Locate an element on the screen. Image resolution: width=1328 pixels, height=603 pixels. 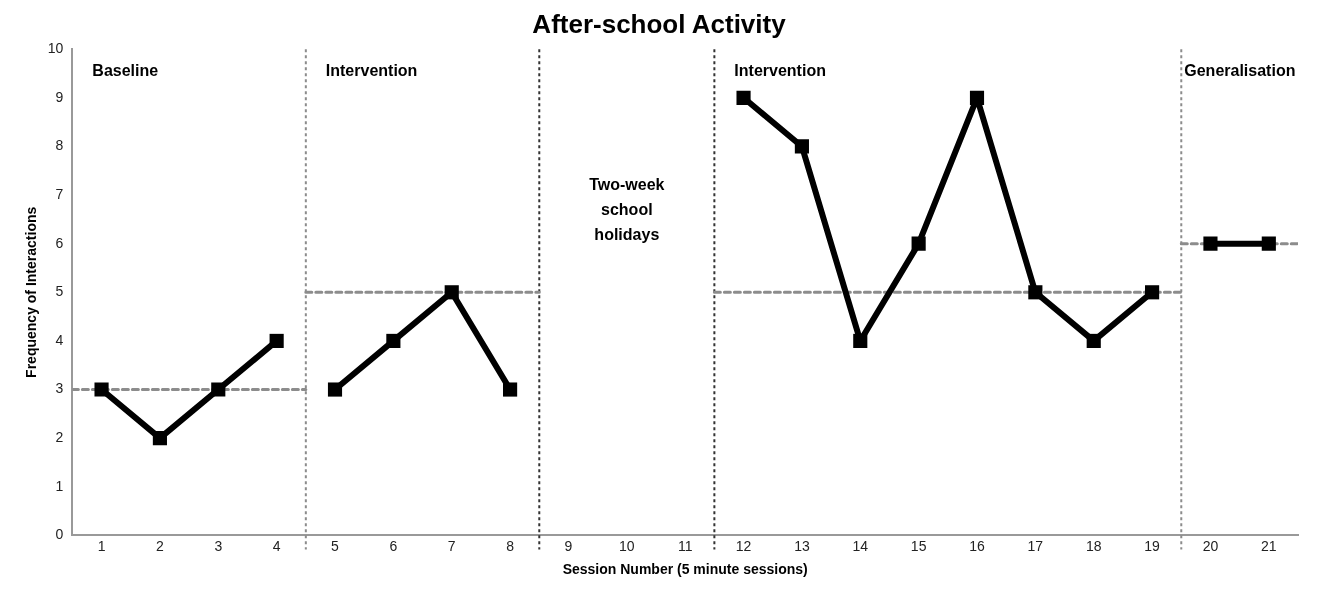
x-tick-label: 3 is located at coordinates (218, 545).